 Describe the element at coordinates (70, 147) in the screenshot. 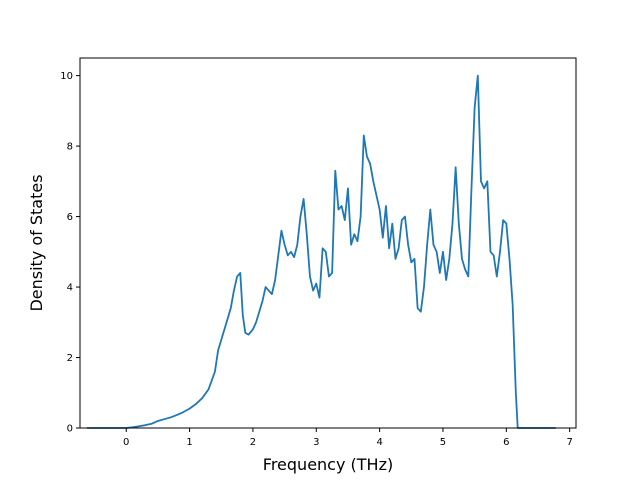

I see `y-tick-label: 8` at that location.